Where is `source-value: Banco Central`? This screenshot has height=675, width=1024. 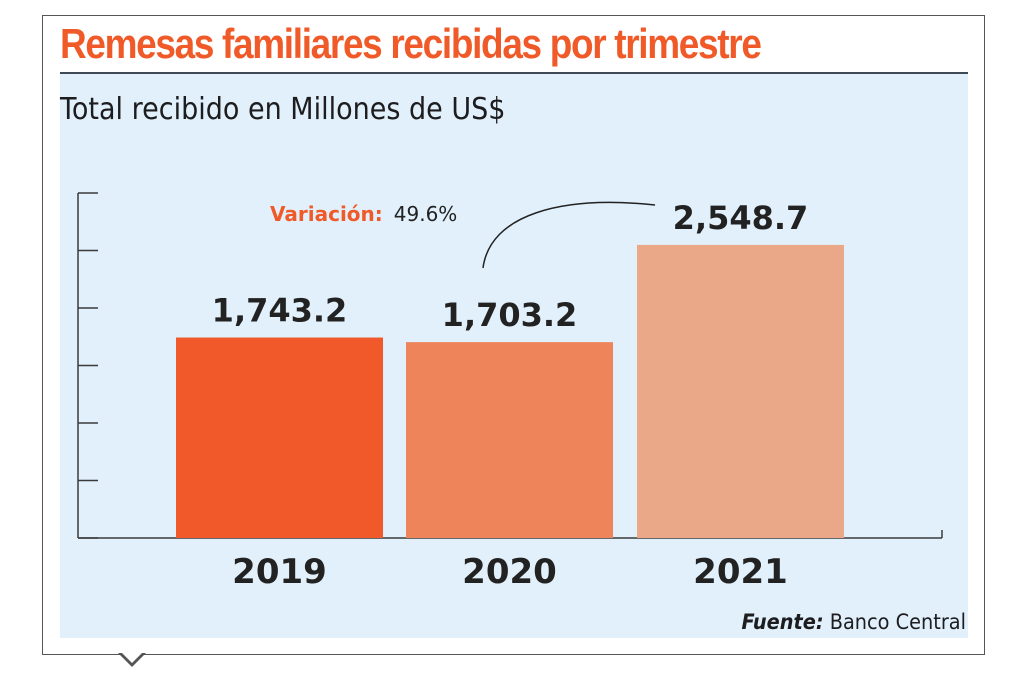
source-value: Banco Central is located at coordinates (897, 622).